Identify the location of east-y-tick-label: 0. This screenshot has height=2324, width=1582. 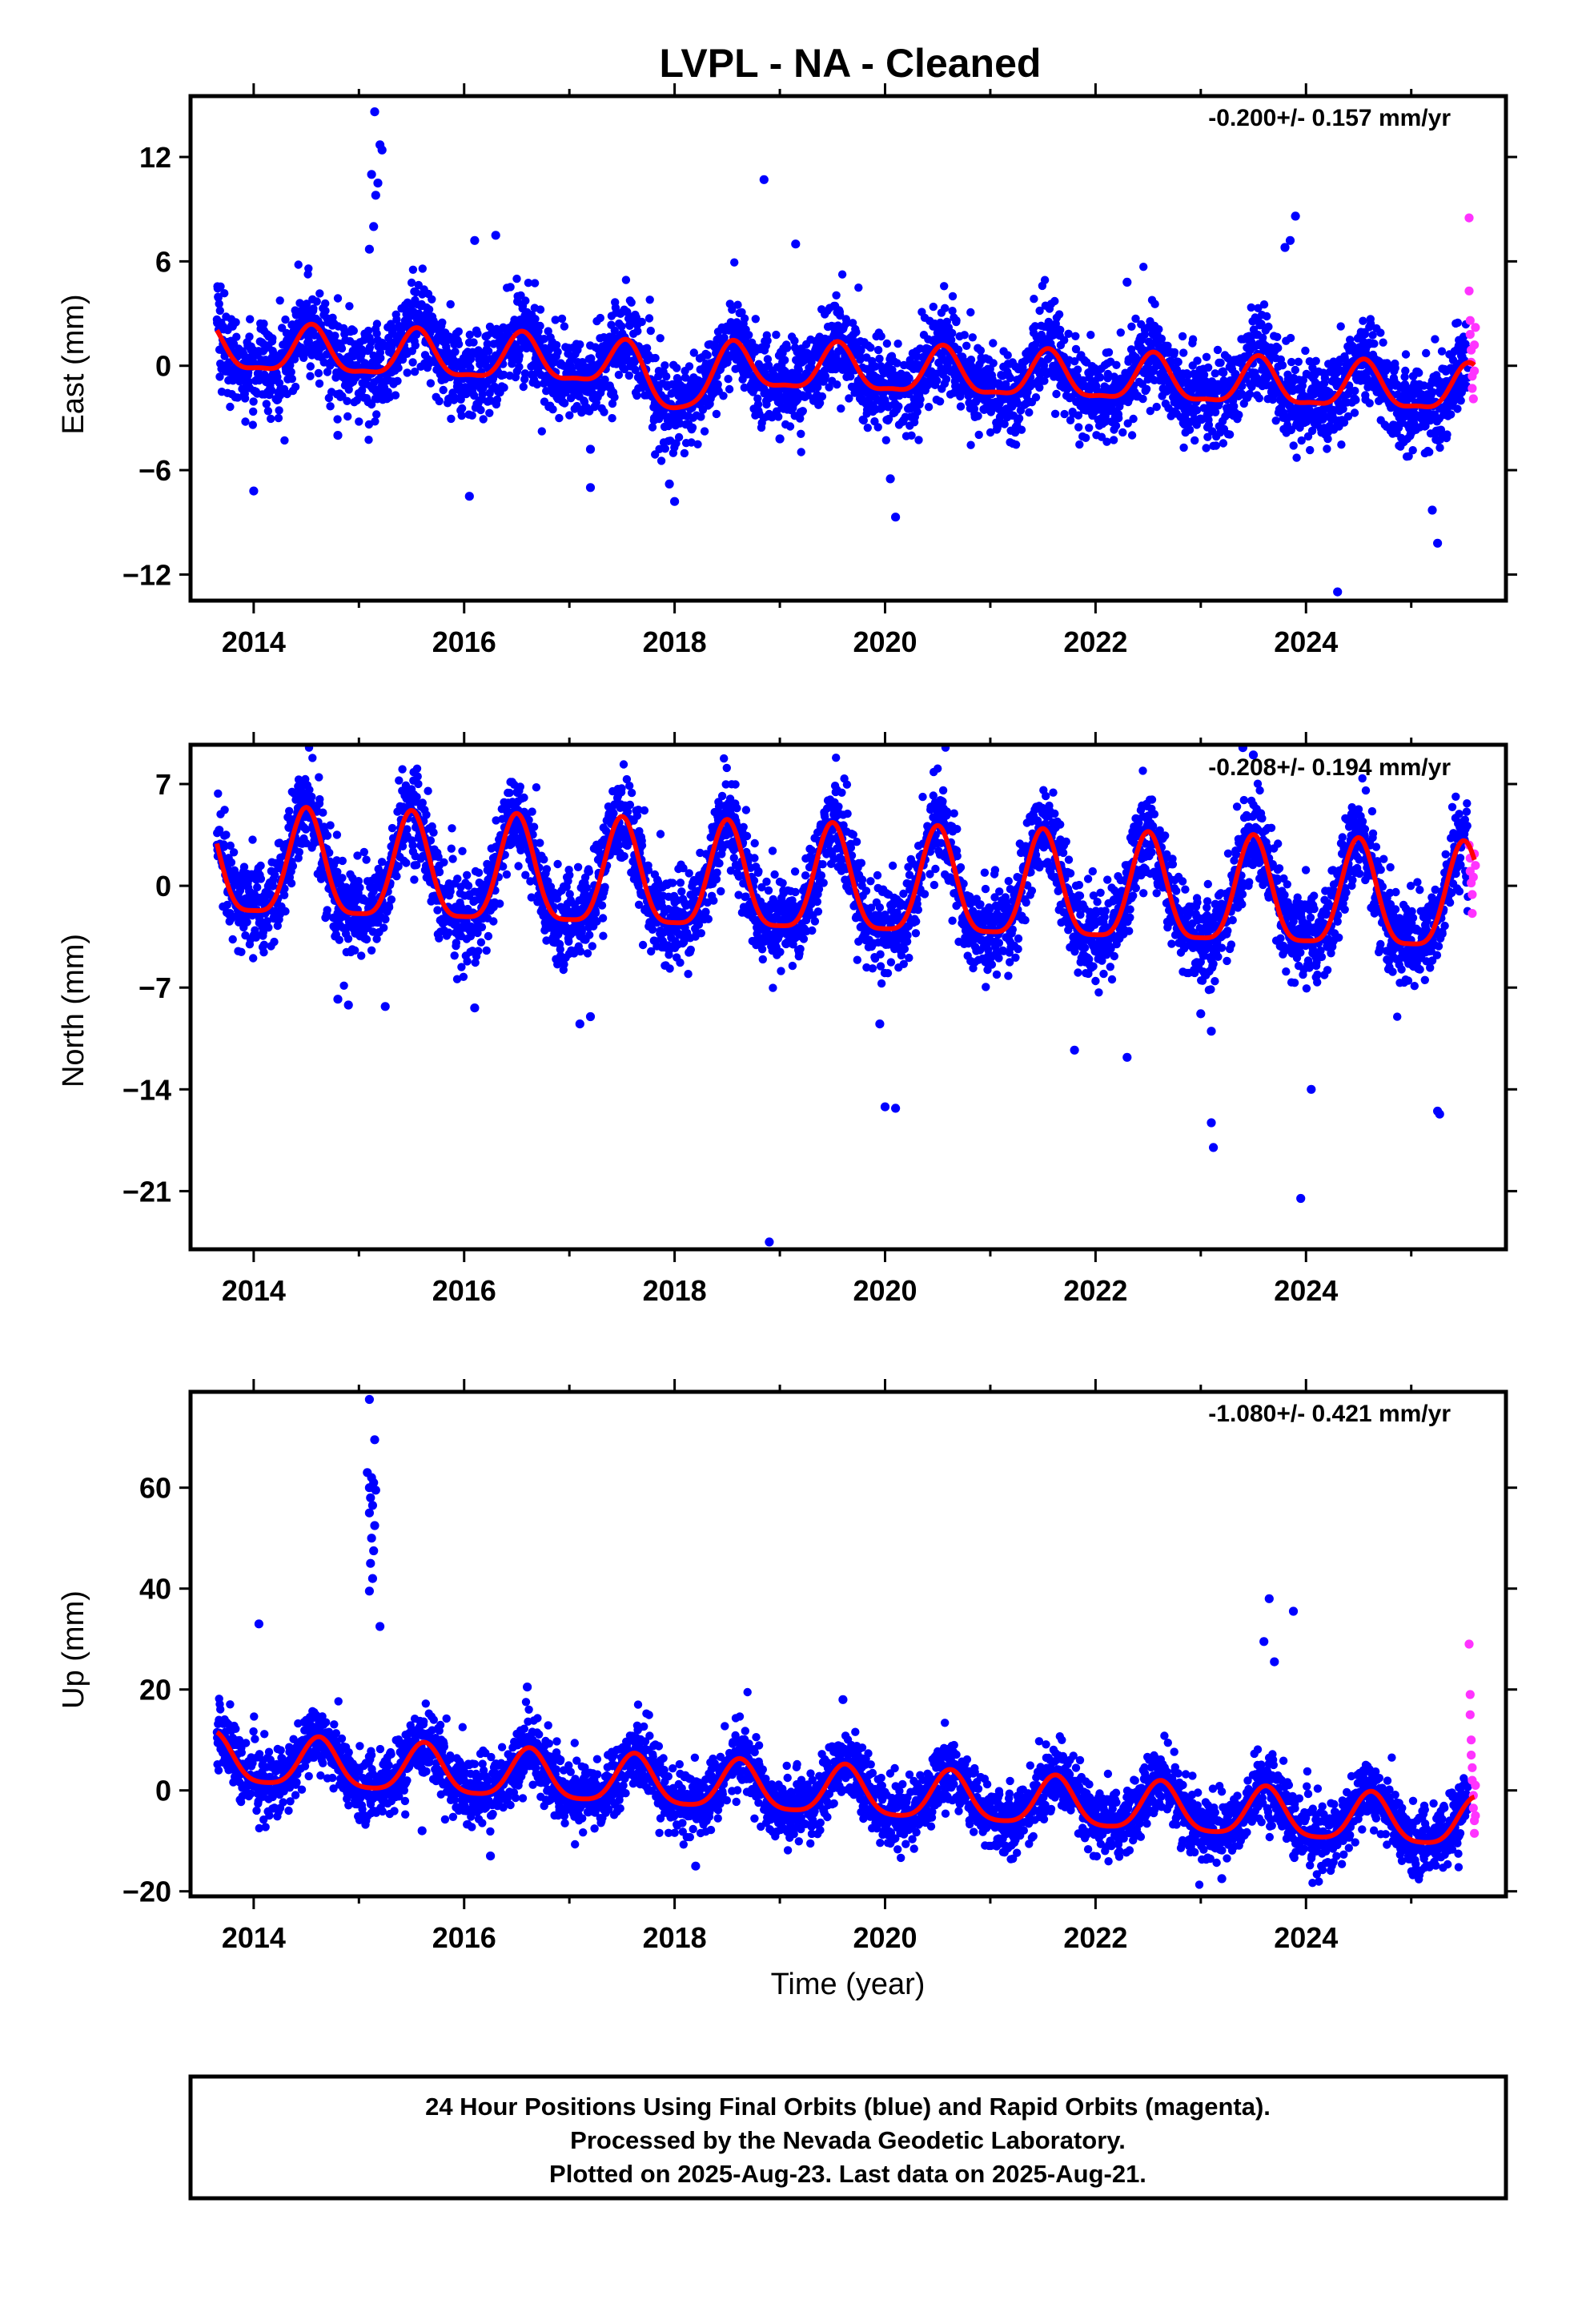
(163, 366).